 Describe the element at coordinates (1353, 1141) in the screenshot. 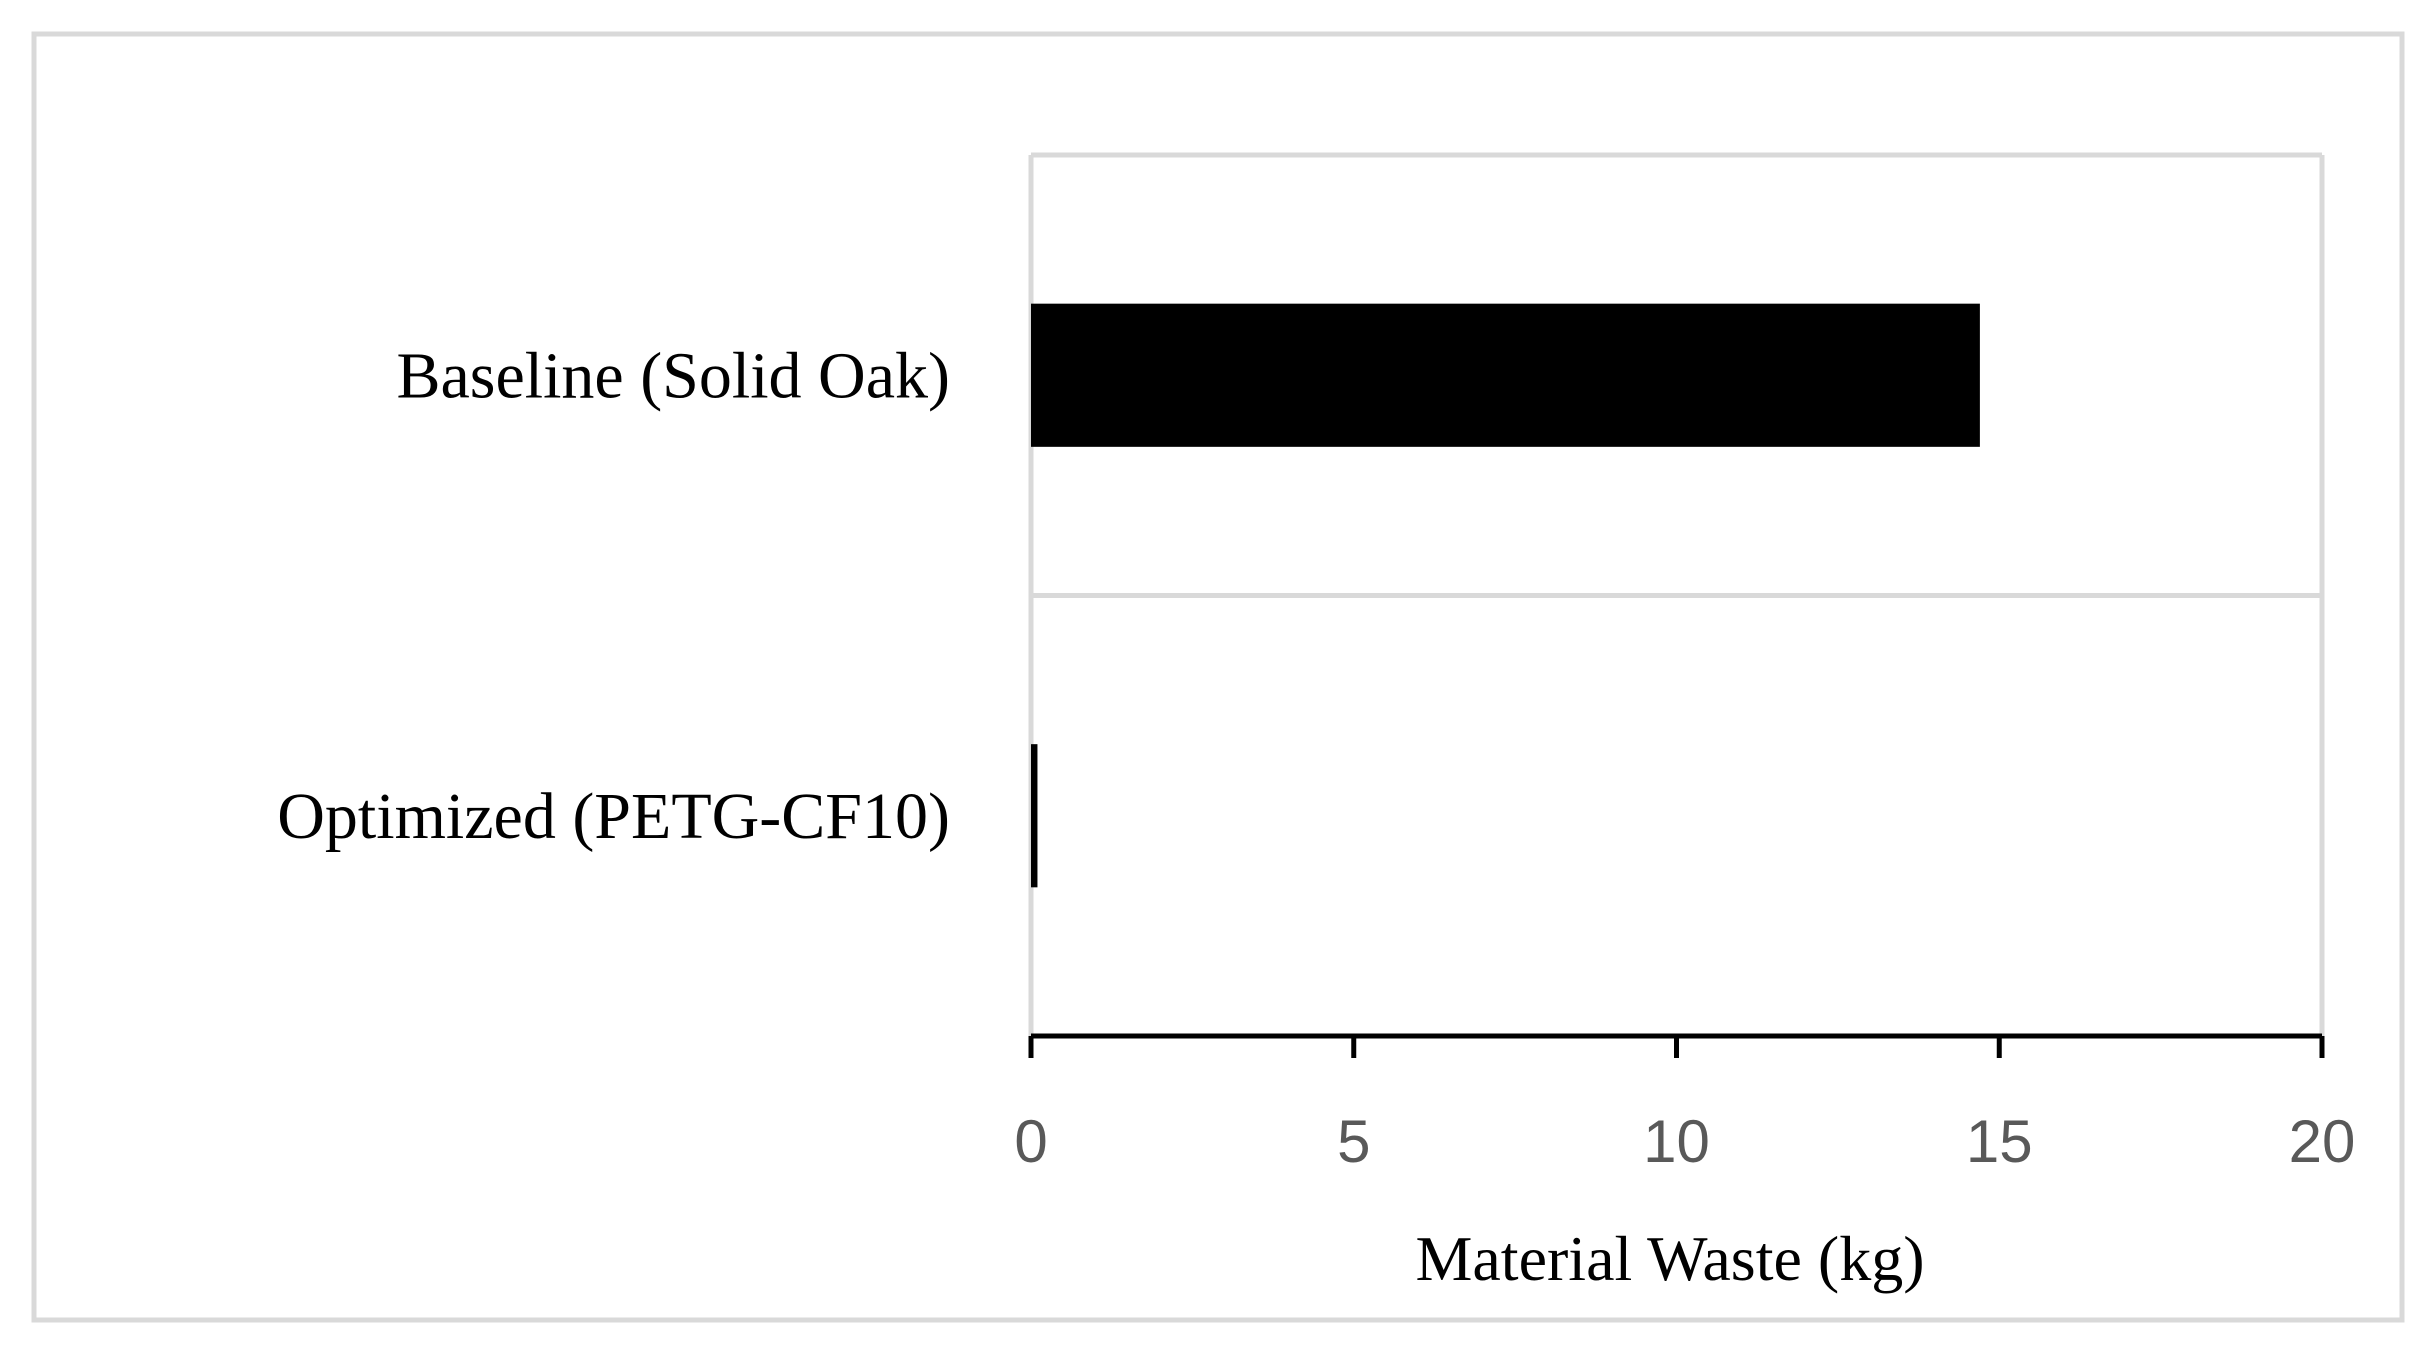

I see `x-tick-label: 5` at that location.